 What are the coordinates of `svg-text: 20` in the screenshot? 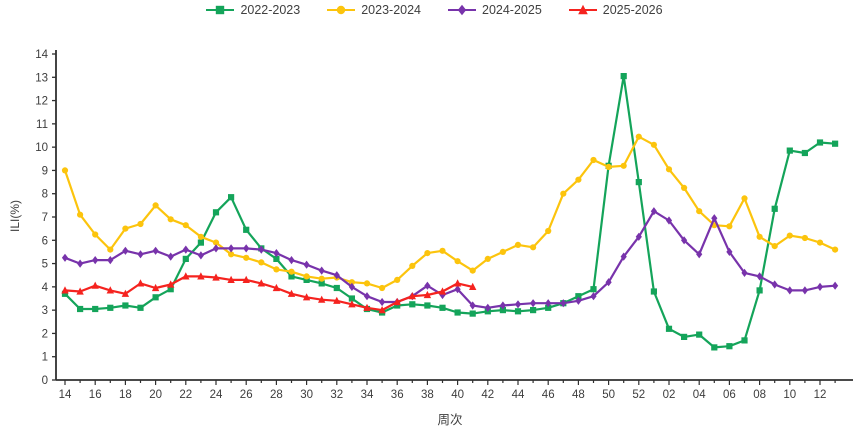 It's located at (155, 395).